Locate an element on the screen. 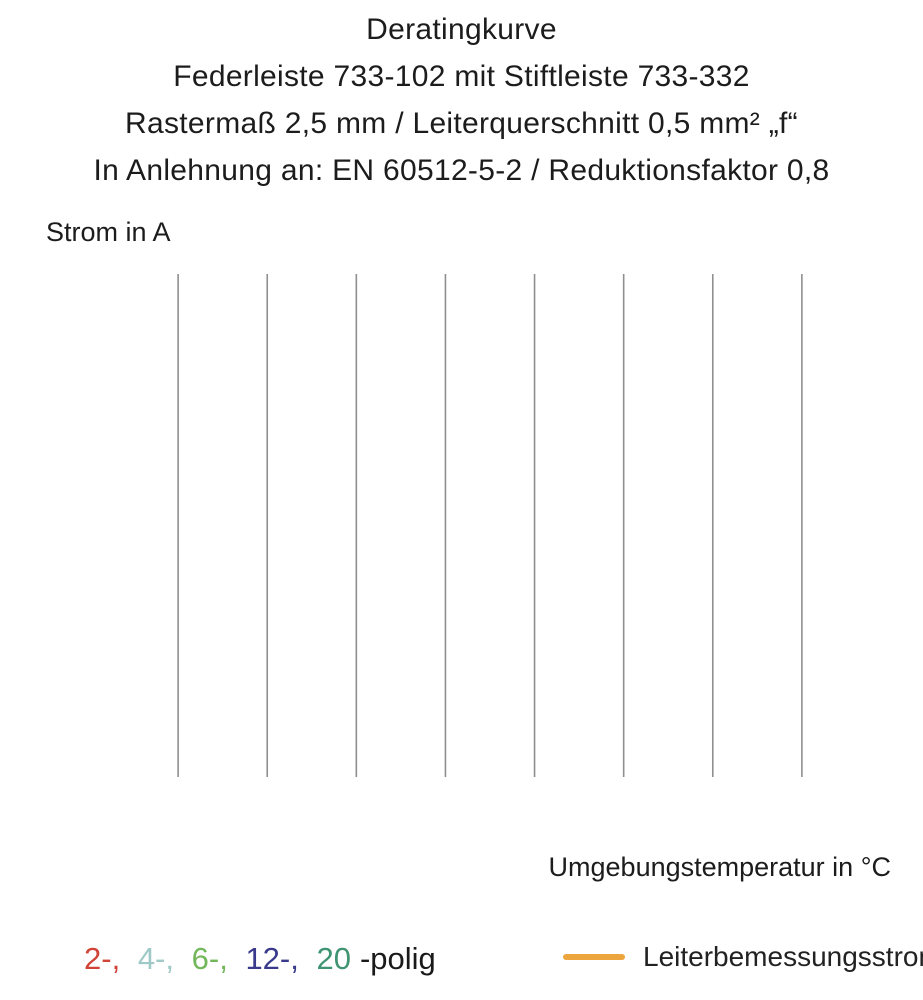 This screenshot has width=923, height=1000. legend-item-4polig: 4-, is located at coordinates (155, 958).